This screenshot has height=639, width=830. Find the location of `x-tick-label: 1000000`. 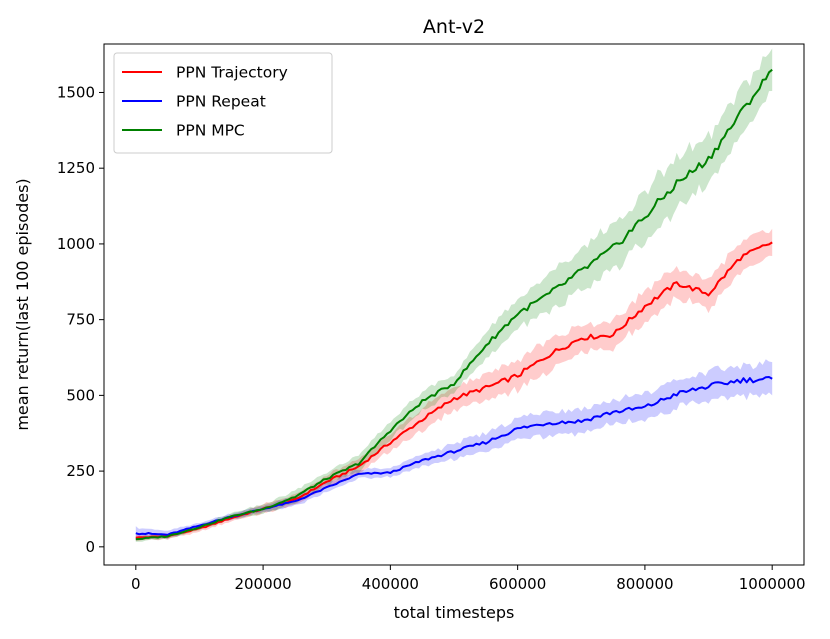

x-tick-label: 1000000 is located at coordinates (772, 584).